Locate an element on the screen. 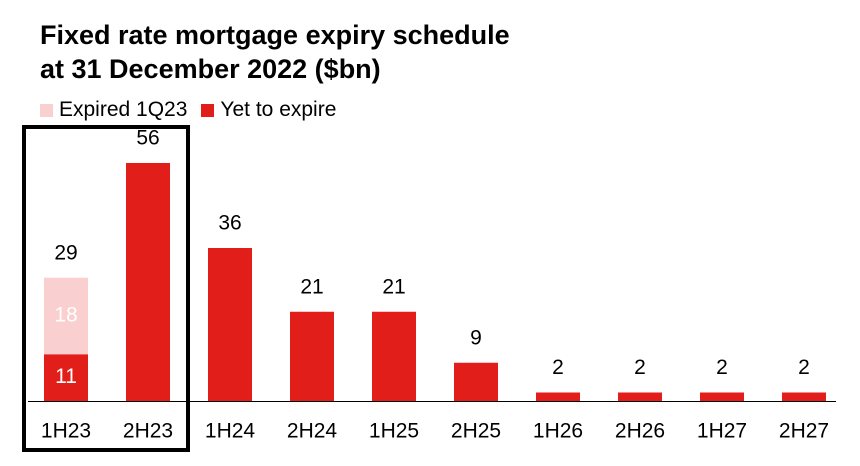 This screenshot has width=860, height=466. legend-item-expired: Expired 1Q23 is located at coordinates (113, 110).